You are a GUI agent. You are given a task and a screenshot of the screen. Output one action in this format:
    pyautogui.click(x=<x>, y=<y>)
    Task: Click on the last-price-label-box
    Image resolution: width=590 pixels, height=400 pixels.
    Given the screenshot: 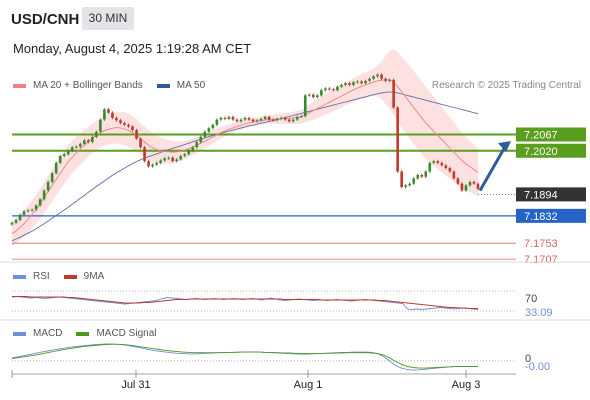 What is the action you would take?
    pyautogui.click(x=551, y=194)
    